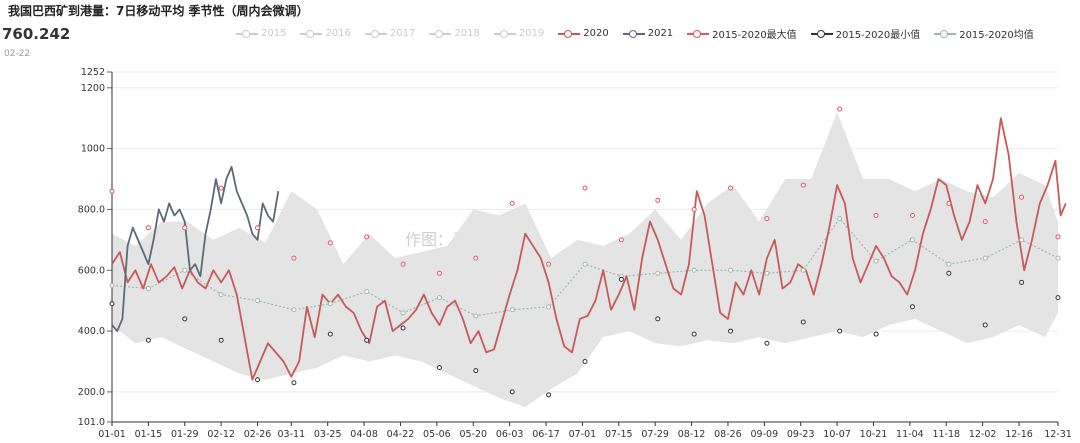  Describe the element at coordinates (473, 434) in the screenshot. I see `x-tick-label: 05-20` at that location.